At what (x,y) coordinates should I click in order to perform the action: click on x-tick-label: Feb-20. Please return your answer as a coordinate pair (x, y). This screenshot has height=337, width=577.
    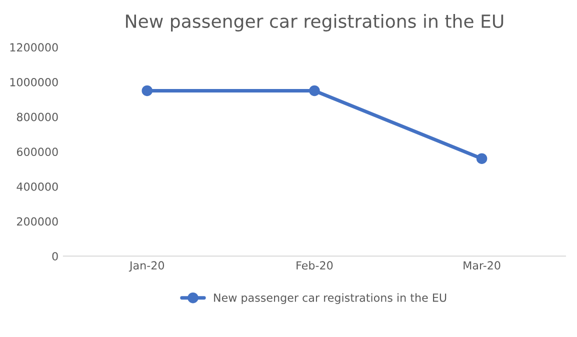
    Looking at the image, I should click on (314, 265).